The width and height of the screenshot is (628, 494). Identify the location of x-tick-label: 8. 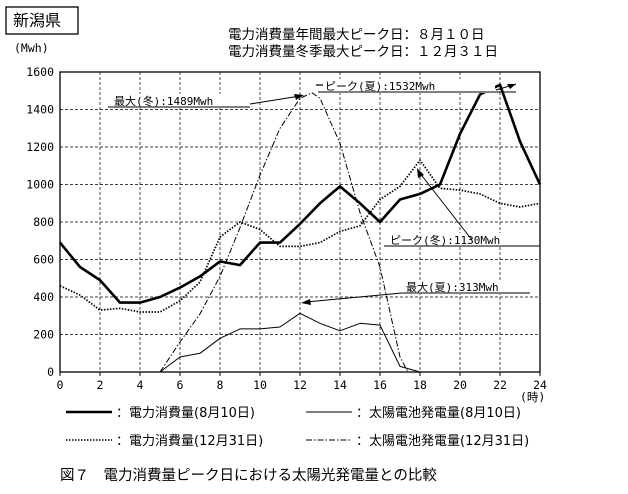
(220, 385).